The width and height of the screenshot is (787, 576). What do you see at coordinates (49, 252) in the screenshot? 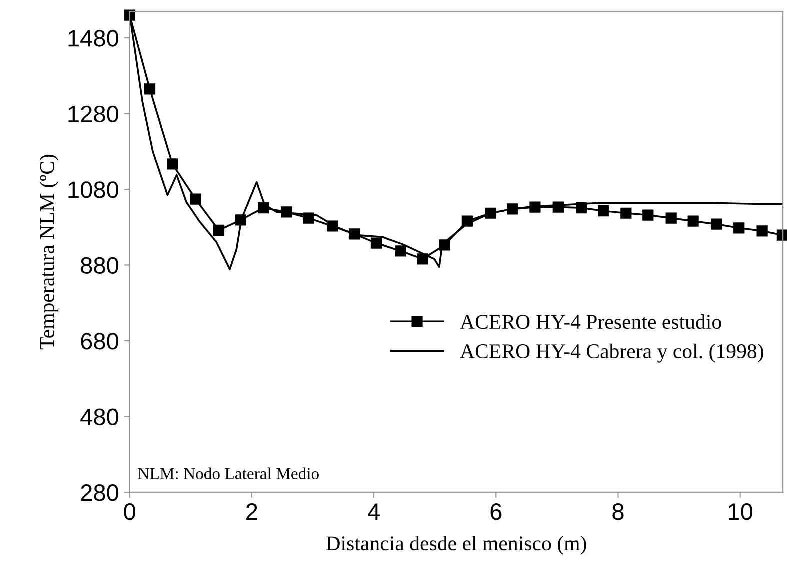
I see `y-axis-title: Temperatura NLM (ºC)` at bounding box center [49, 252].